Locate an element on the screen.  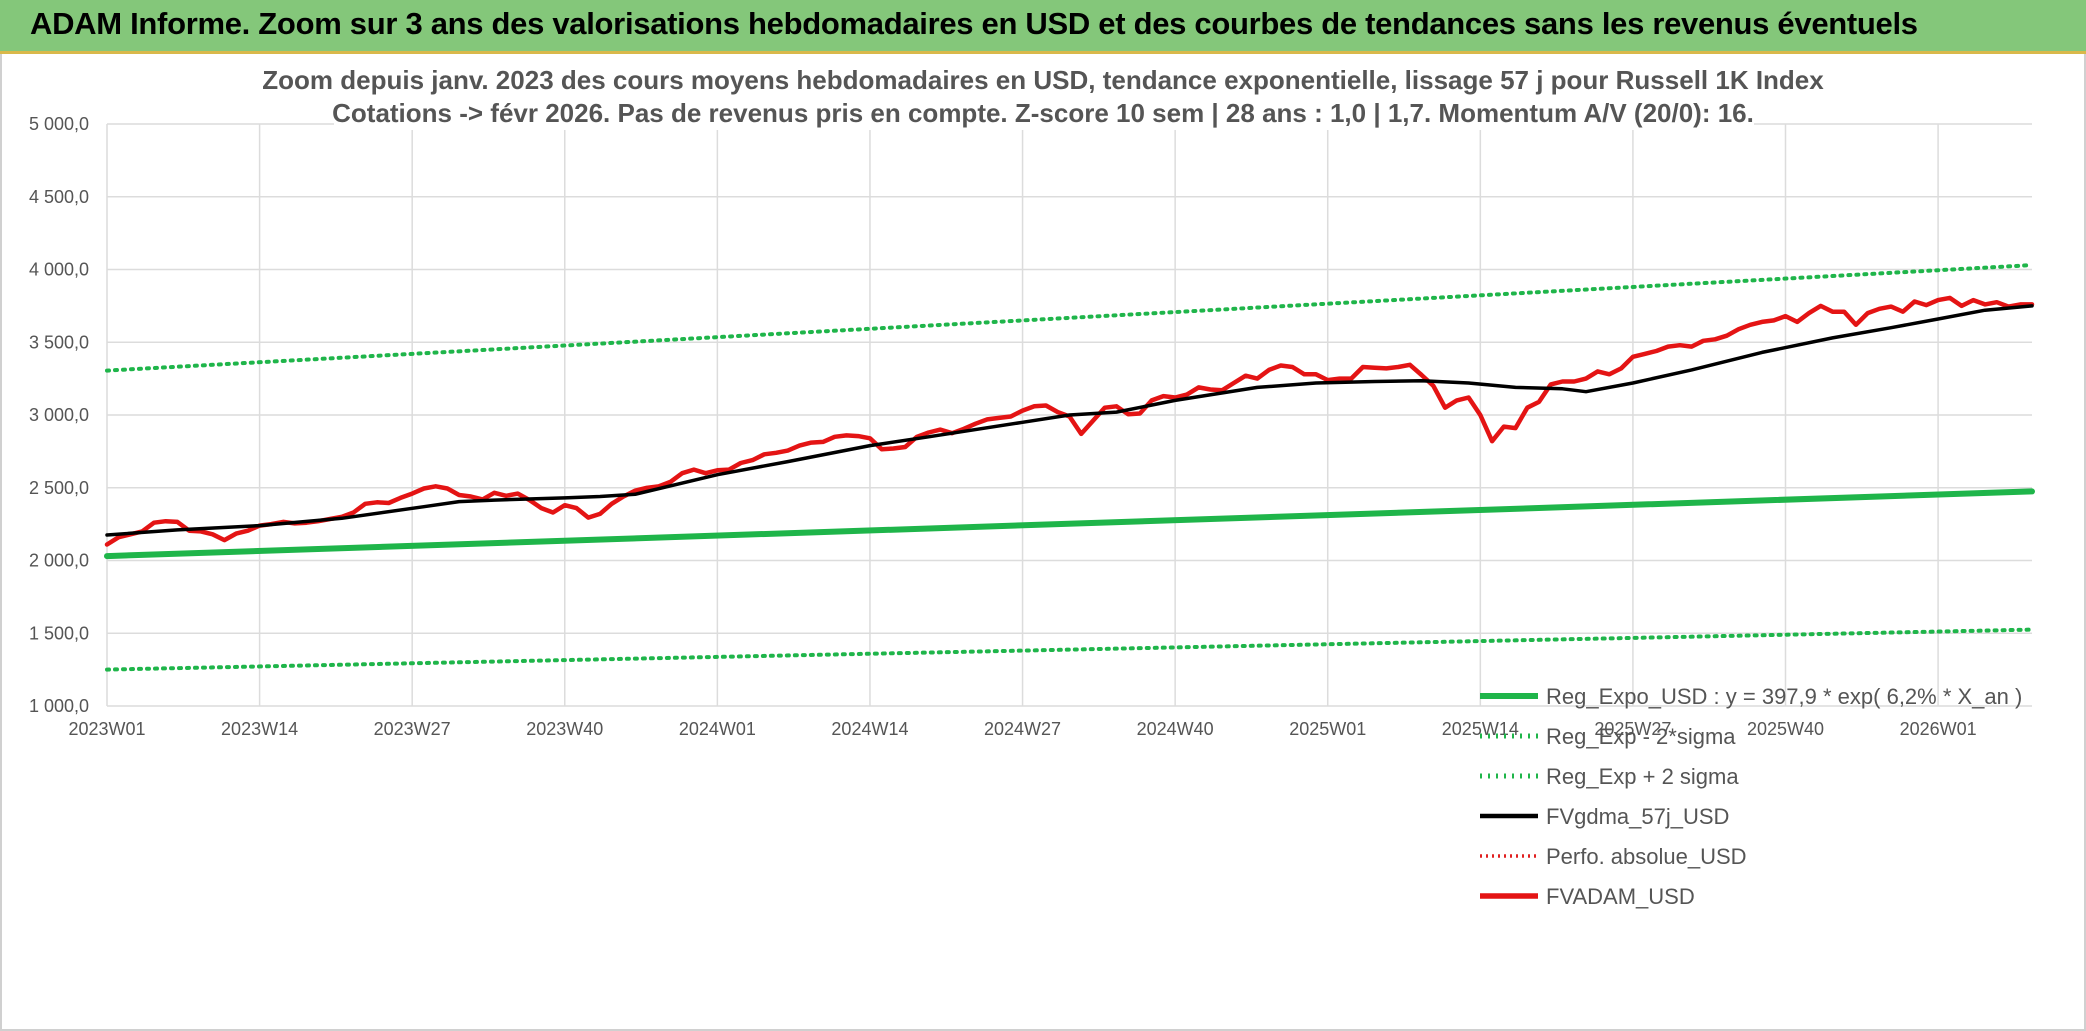
x-tick-label: 2023W40 is located at coordinates (564, 729).